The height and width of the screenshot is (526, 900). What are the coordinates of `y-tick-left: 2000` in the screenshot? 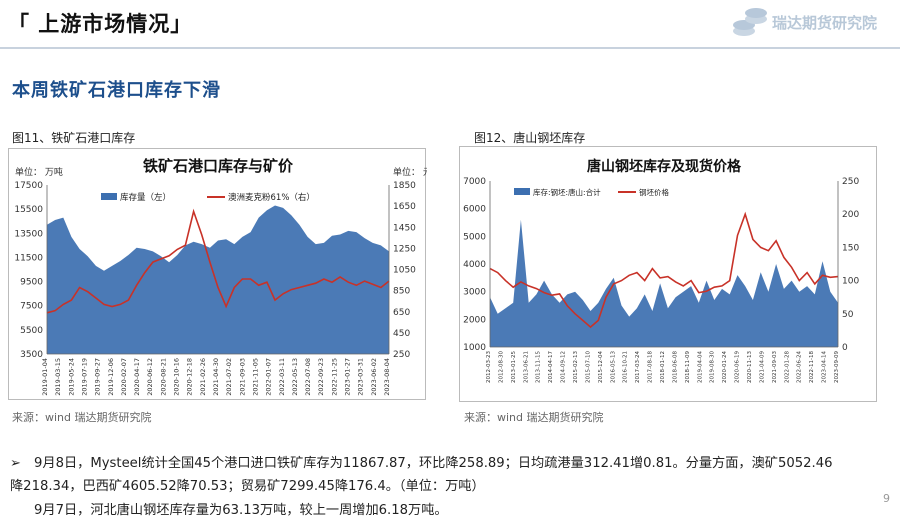 It's located at (474, 320).